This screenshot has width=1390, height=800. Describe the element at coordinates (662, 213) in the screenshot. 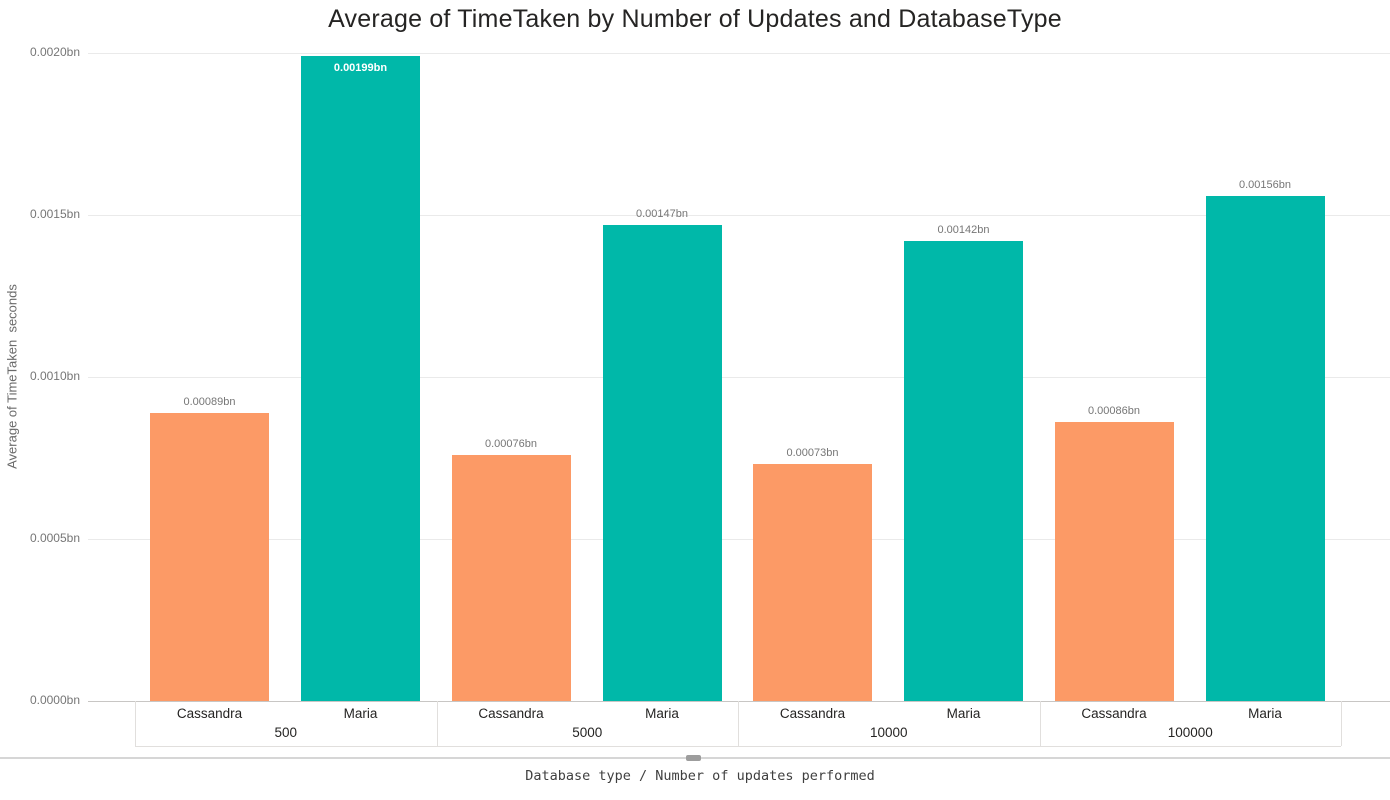

I see `bar-value-label: 0.00147bn` at that location.